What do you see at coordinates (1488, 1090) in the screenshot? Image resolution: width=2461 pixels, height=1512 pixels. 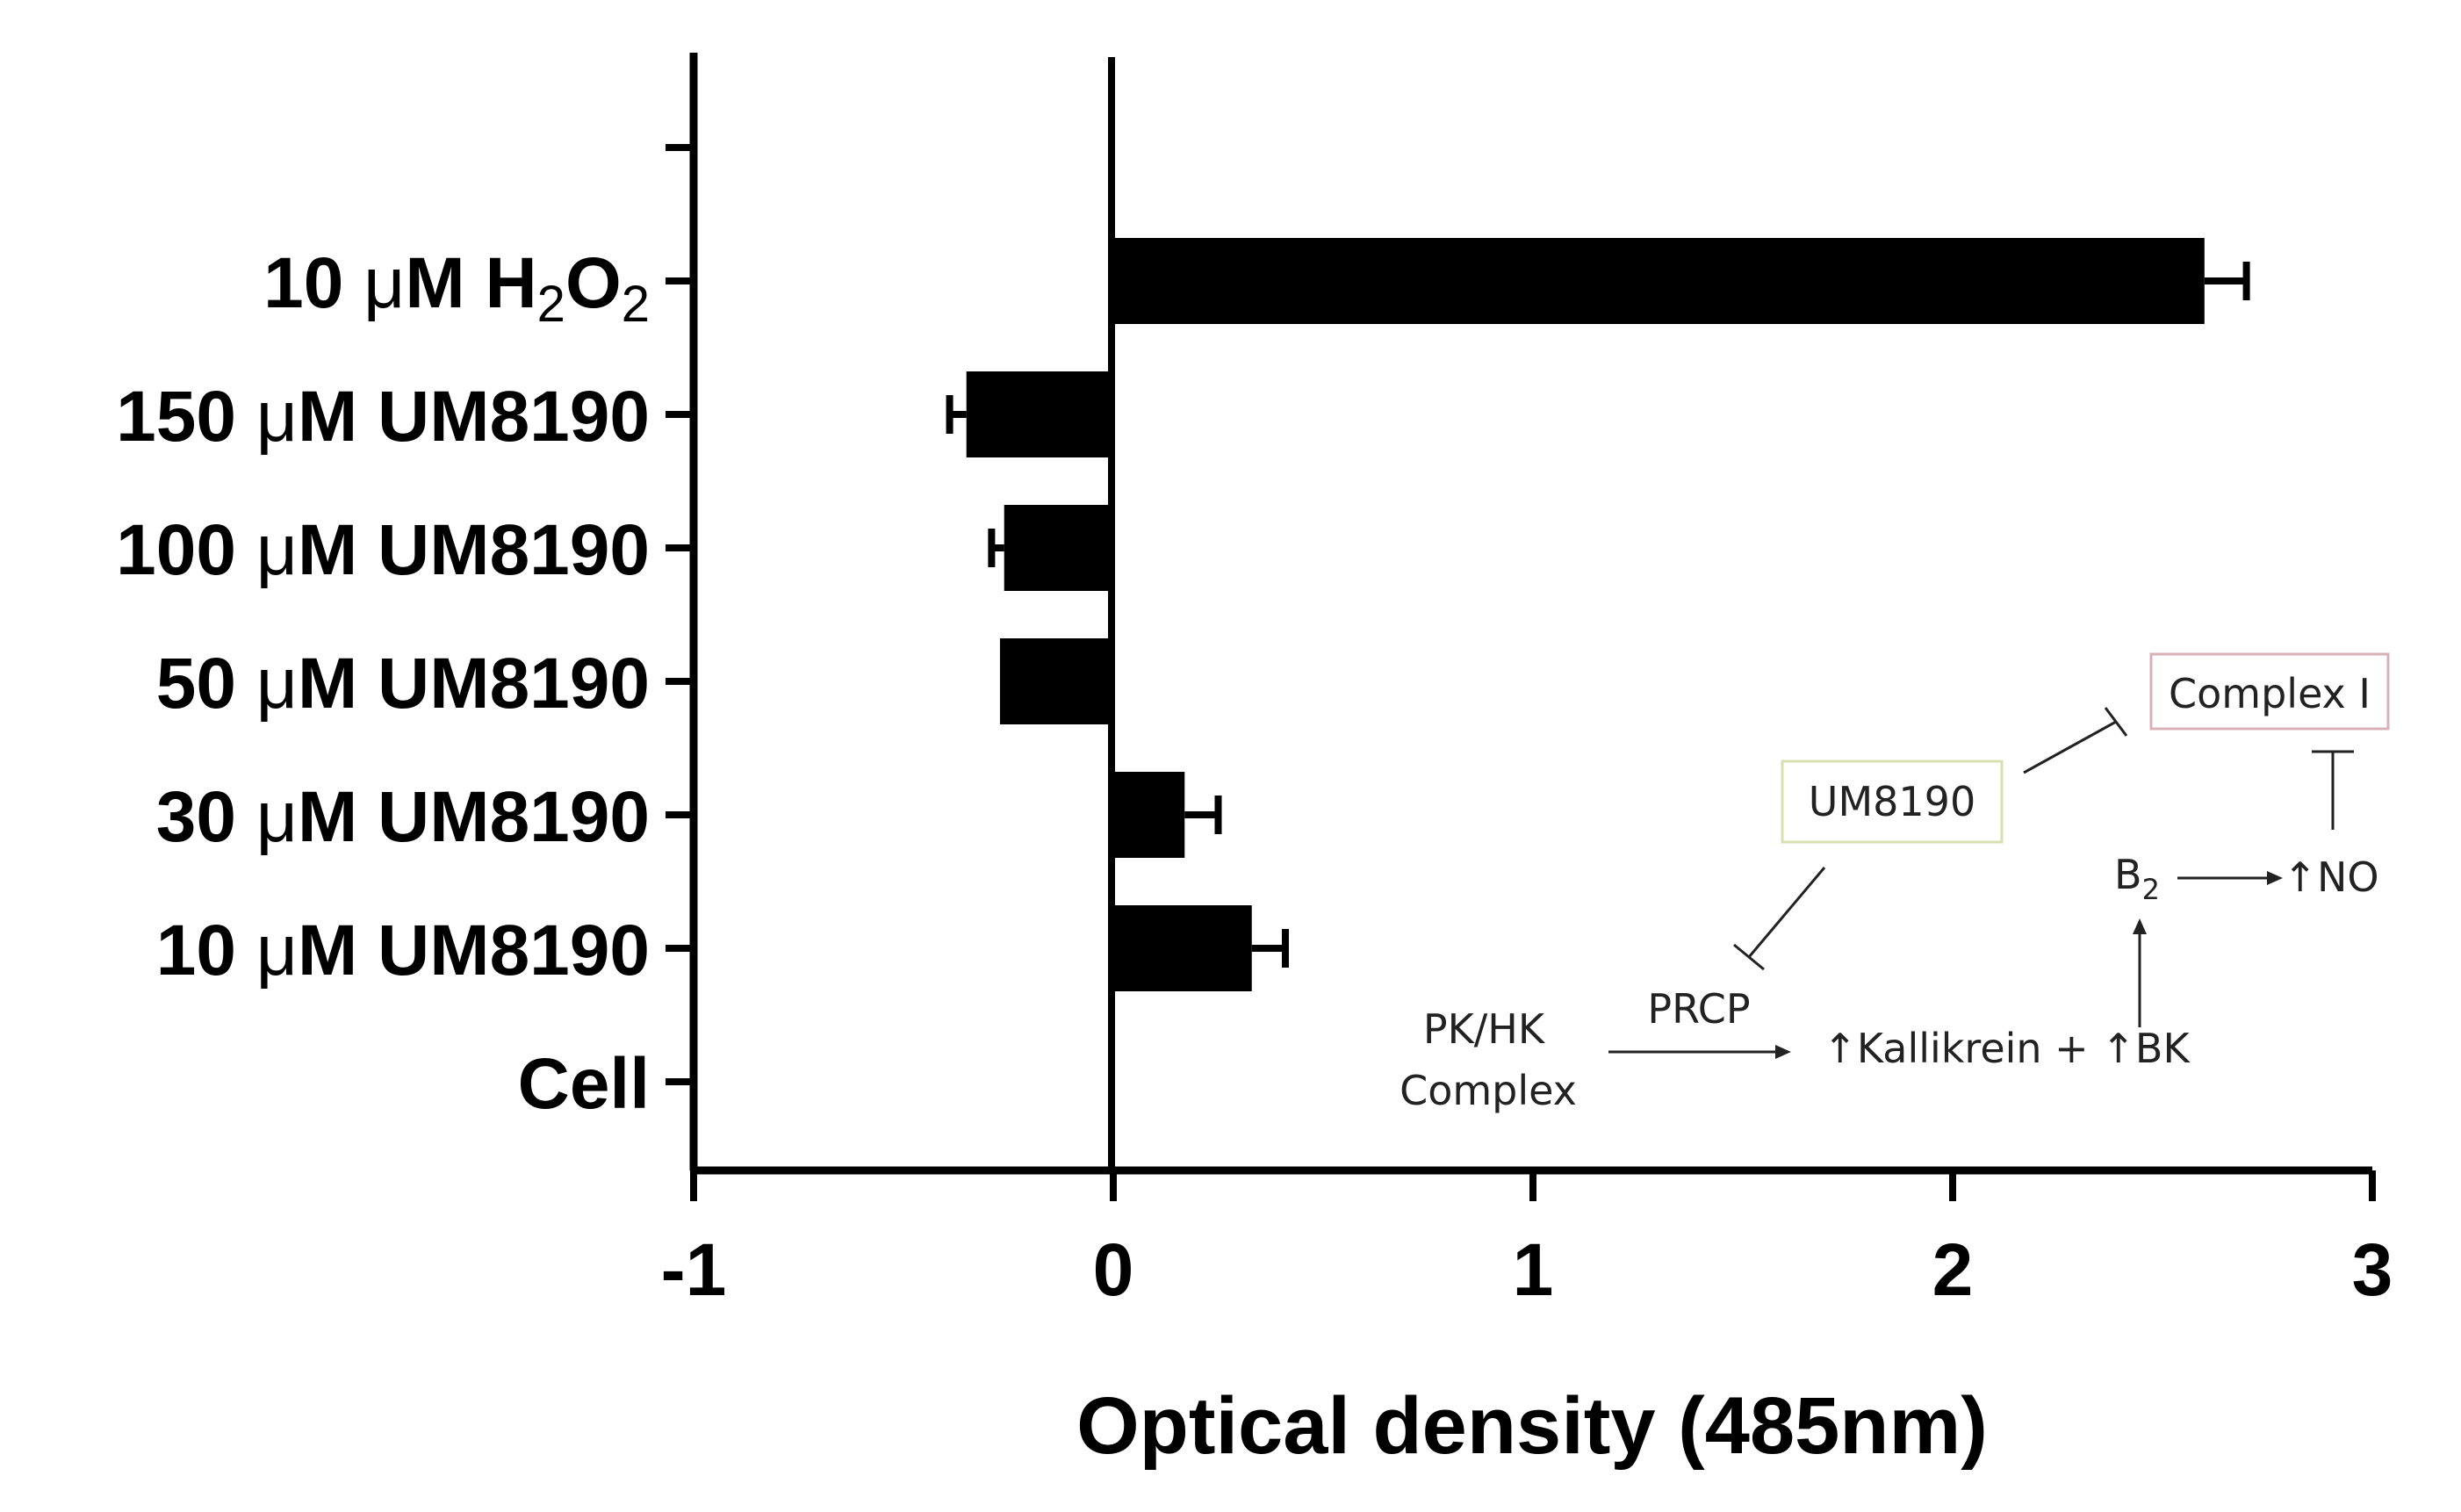 I see `pkhk-label-line2: Complex` at bounding box center [1488, 1090].